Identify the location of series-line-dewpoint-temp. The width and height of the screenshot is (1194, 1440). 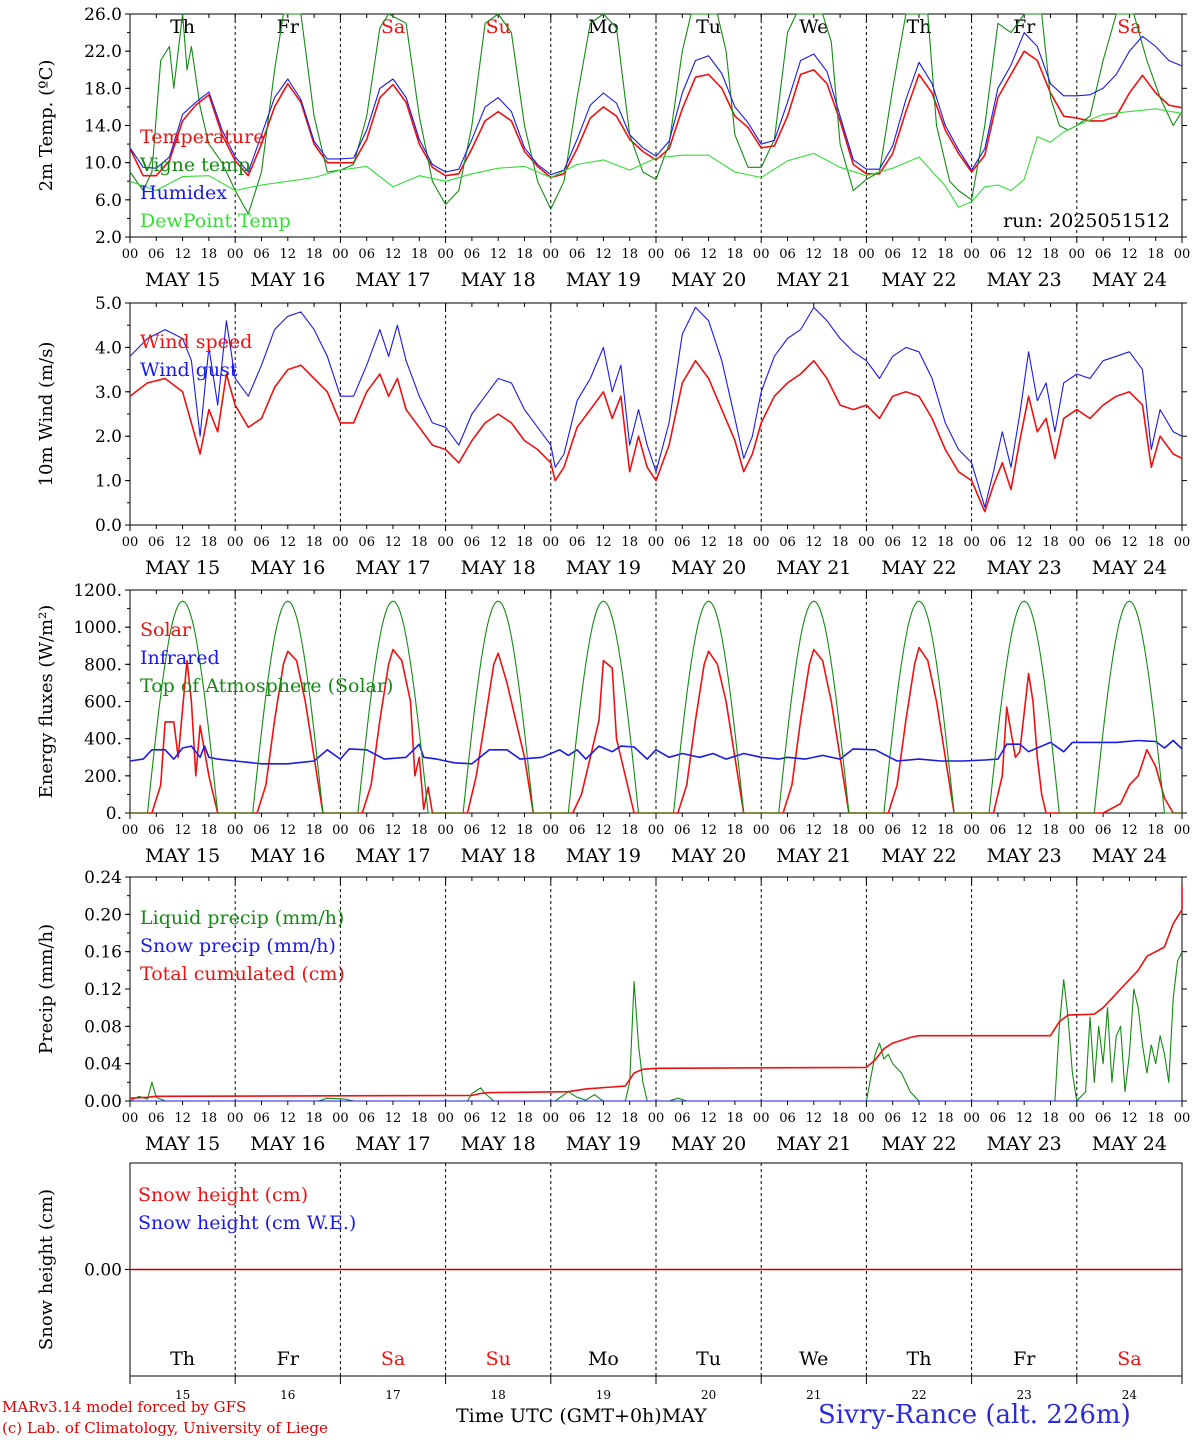
(656, 158).